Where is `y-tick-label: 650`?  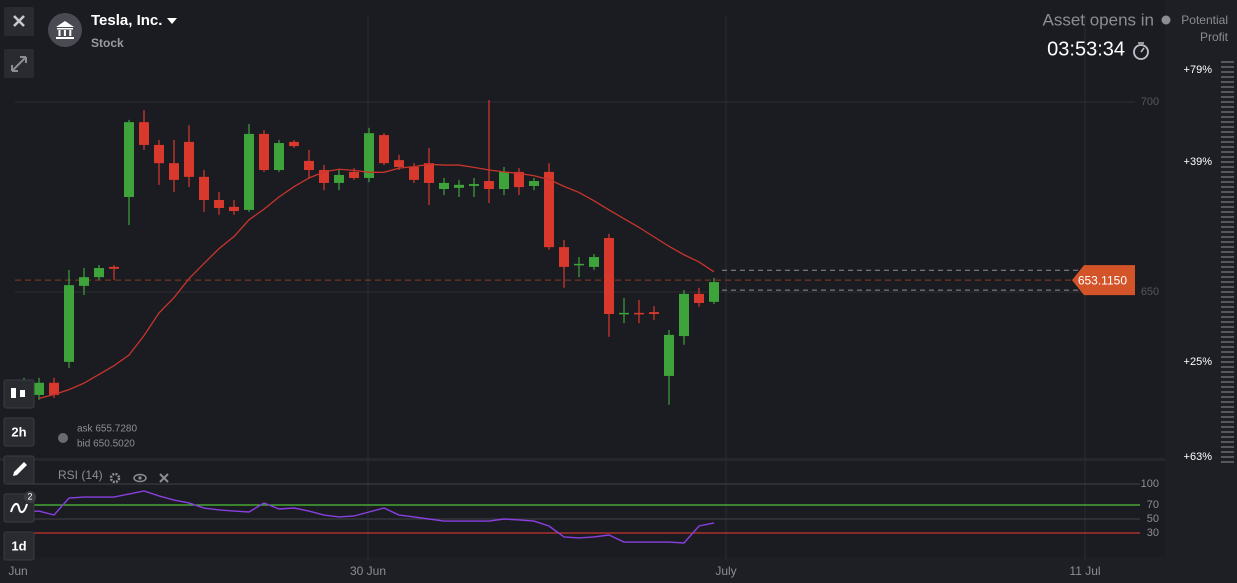 y-tick-label: 650 is located at coordinates (1150, 292).